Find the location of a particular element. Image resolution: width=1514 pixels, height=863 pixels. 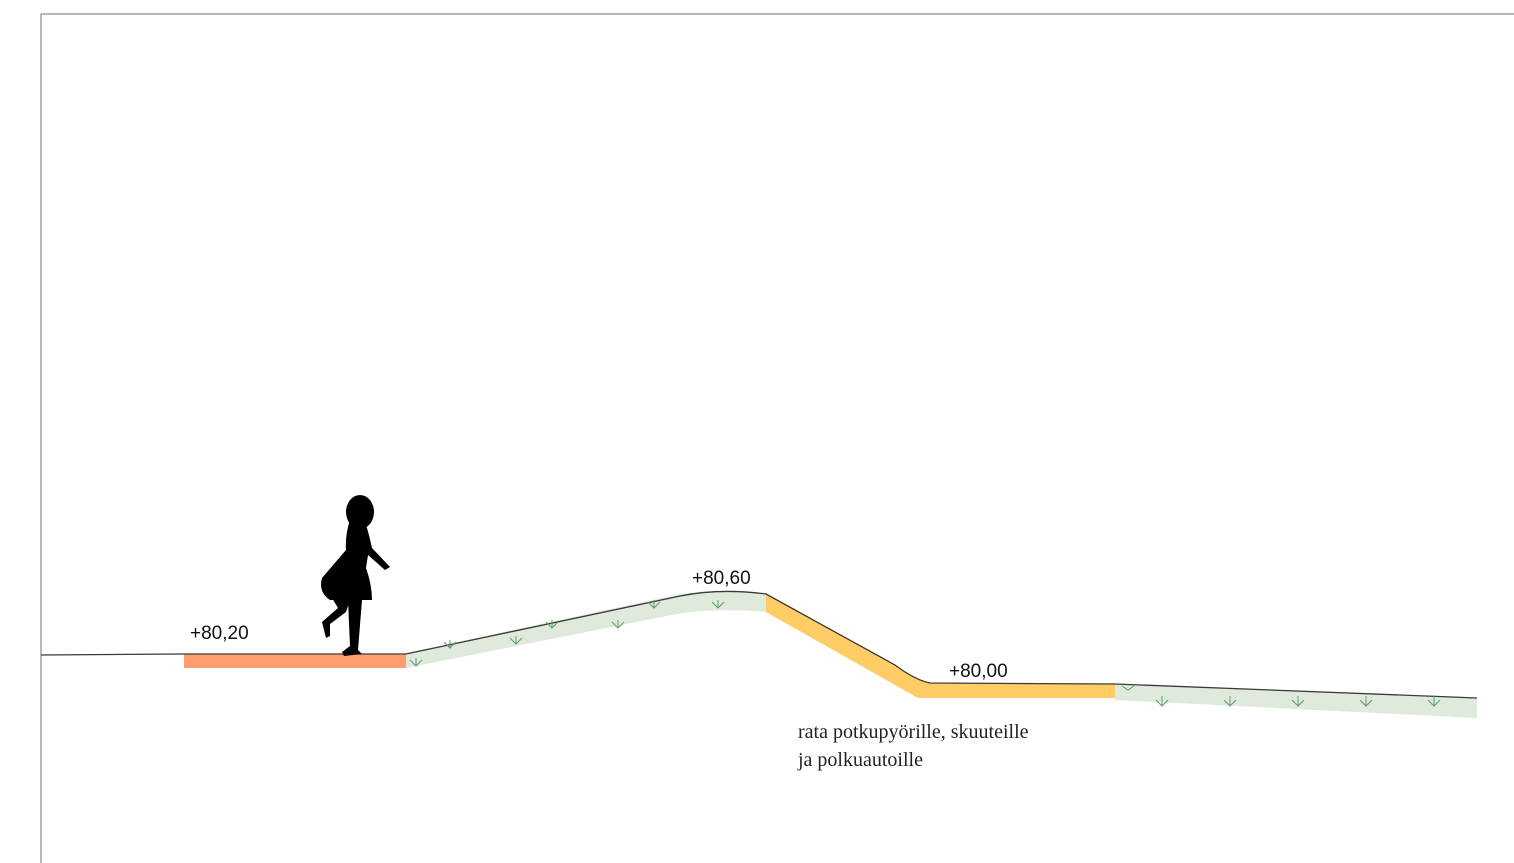

grass-slope-up is located at coordinates (586, 629).